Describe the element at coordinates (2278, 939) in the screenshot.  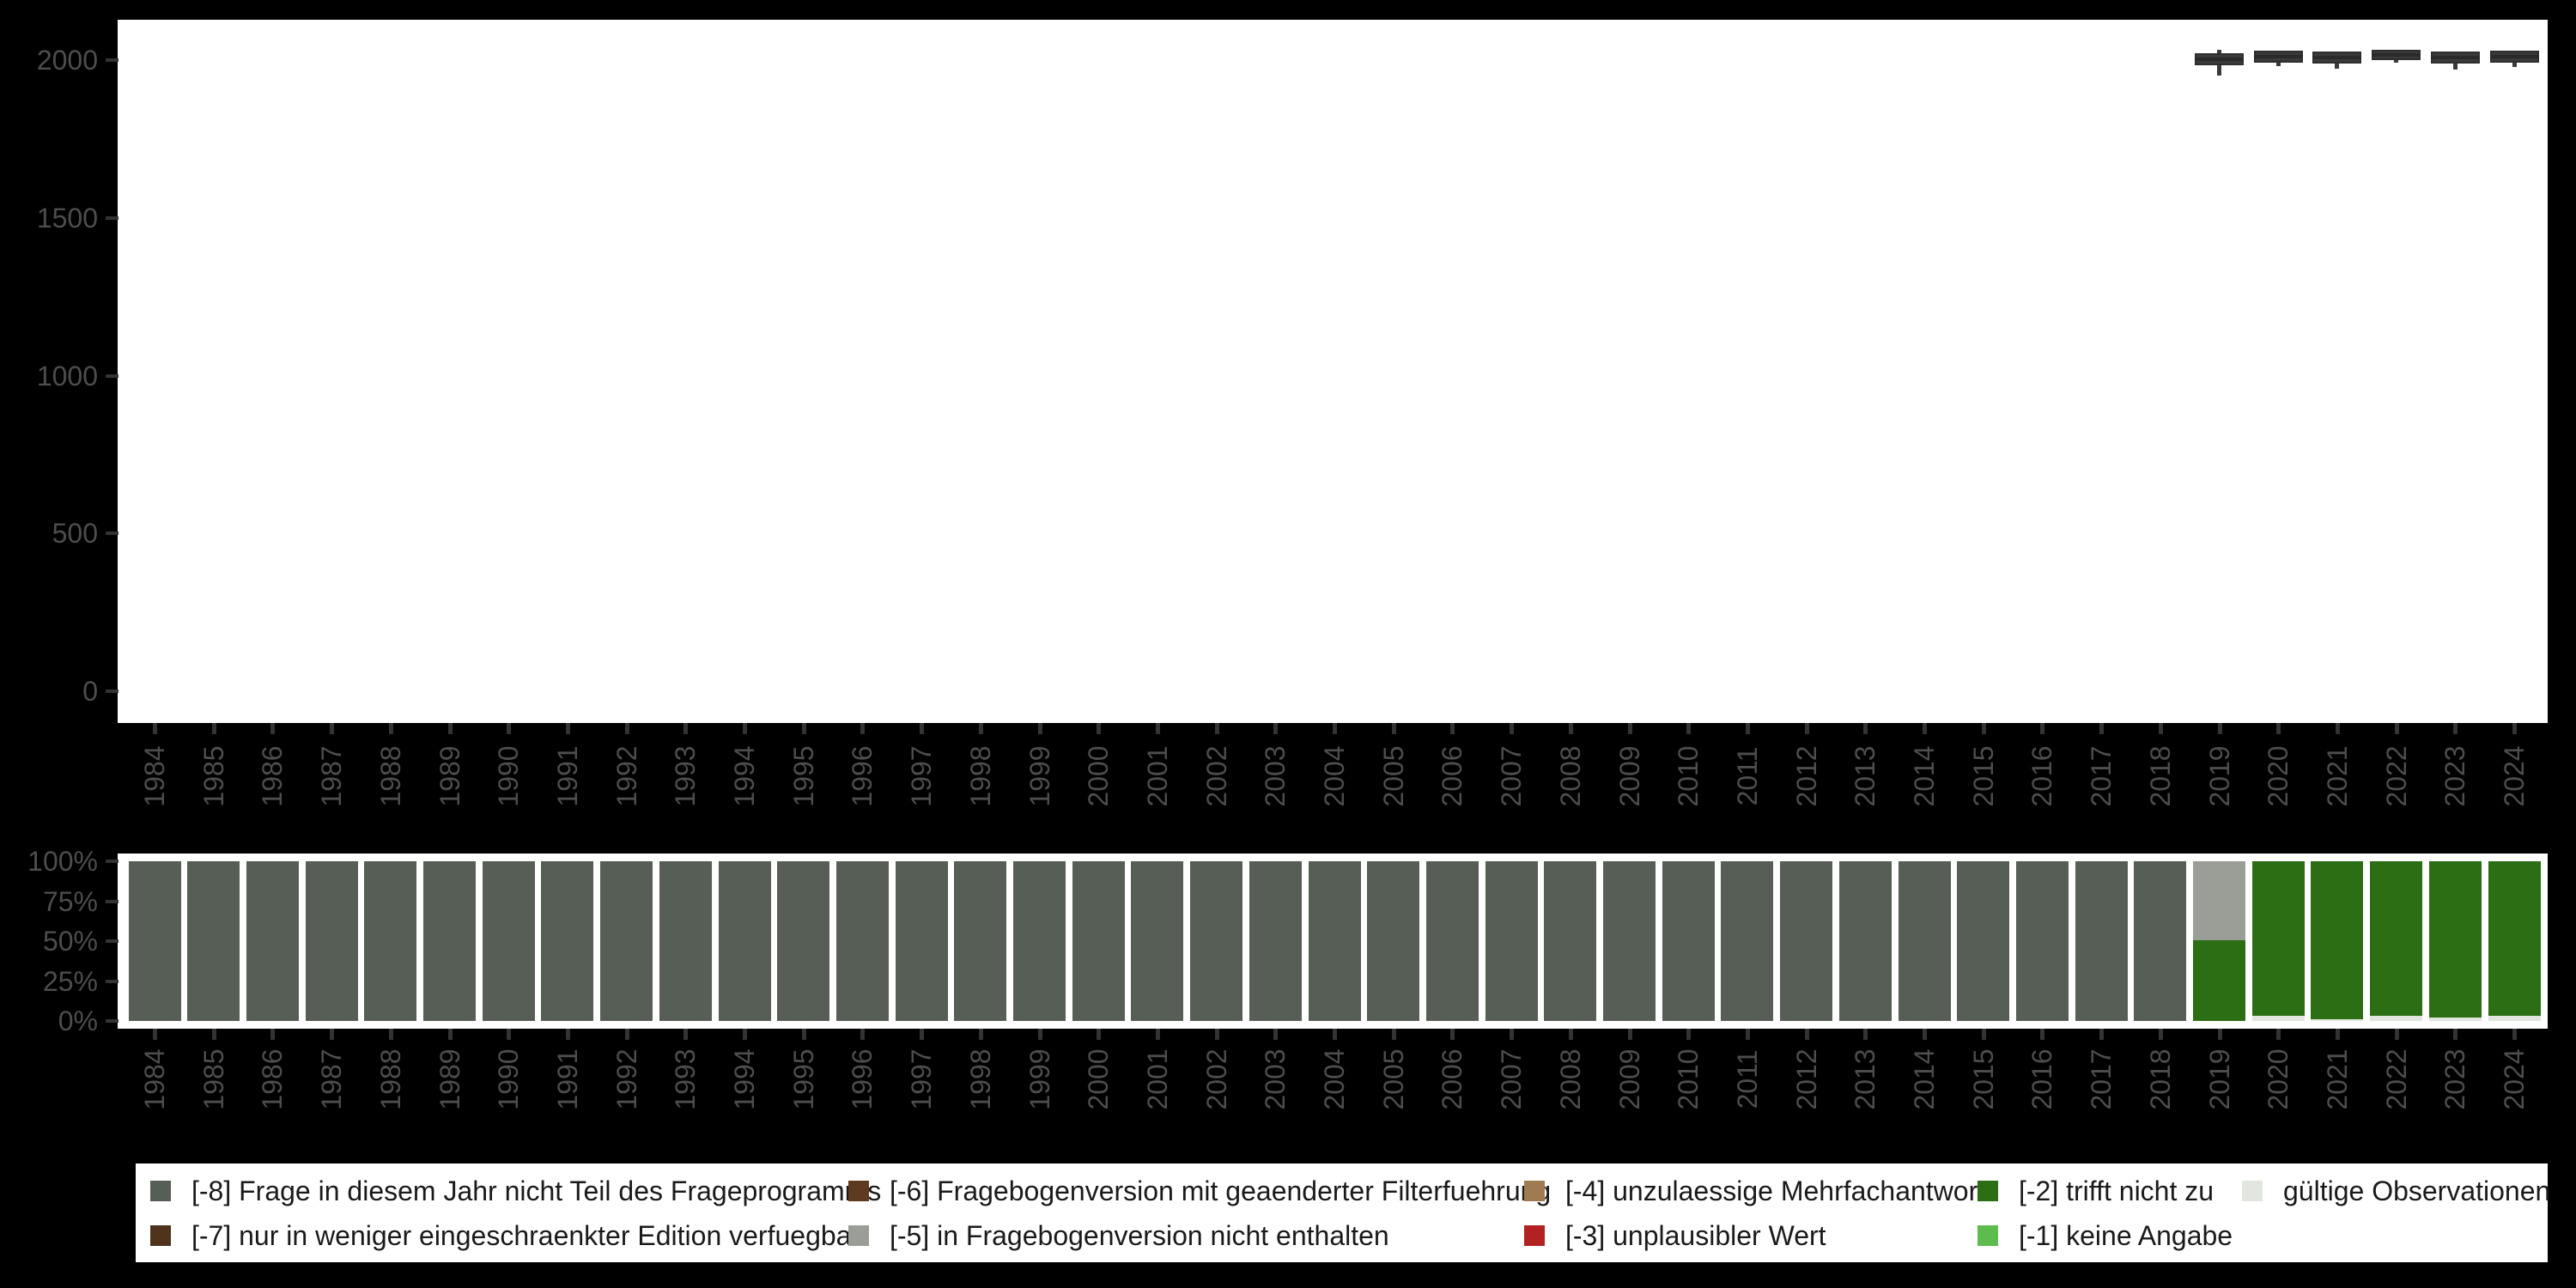
I see `bar-2020-segment--2` at that location.